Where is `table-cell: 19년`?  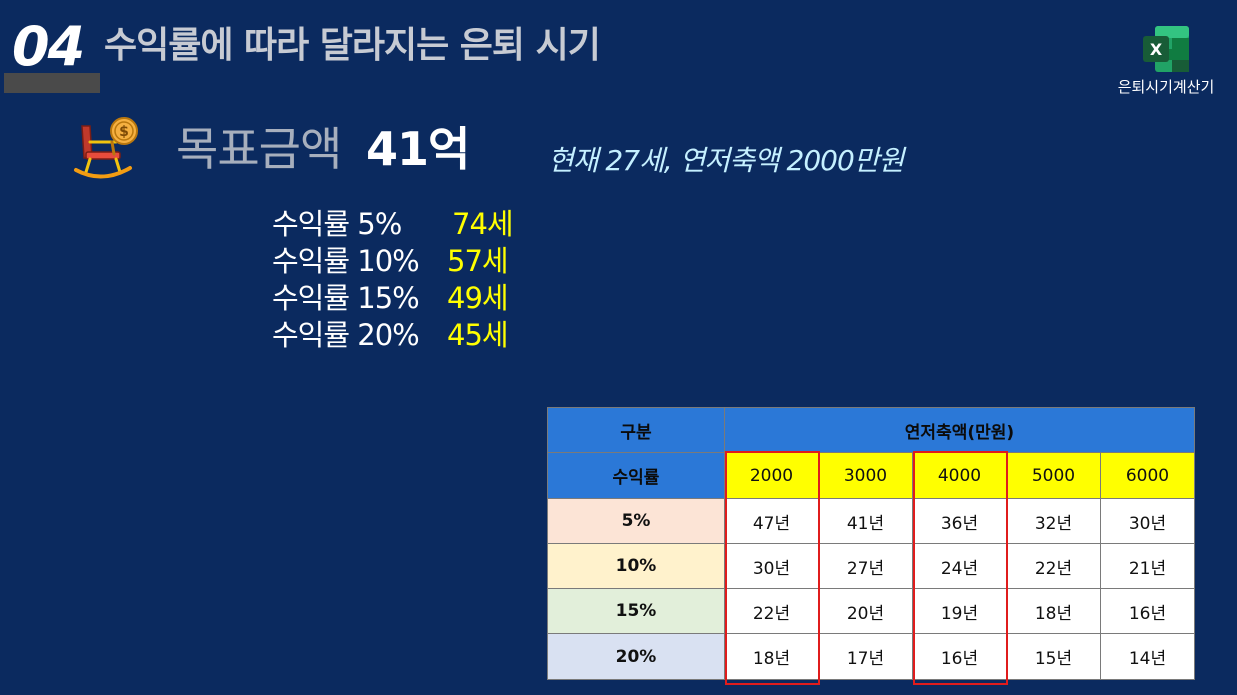
table-cell: 19년 is located at coordinates (959, 611).